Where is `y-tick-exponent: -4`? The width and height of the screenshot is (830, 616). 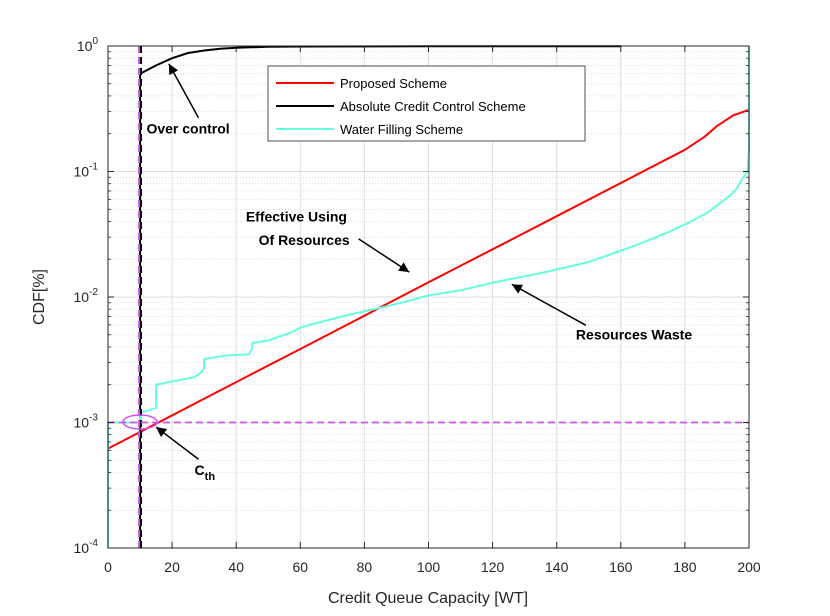 y-tick-exponent: -4 is located at coordinates (93, 543).